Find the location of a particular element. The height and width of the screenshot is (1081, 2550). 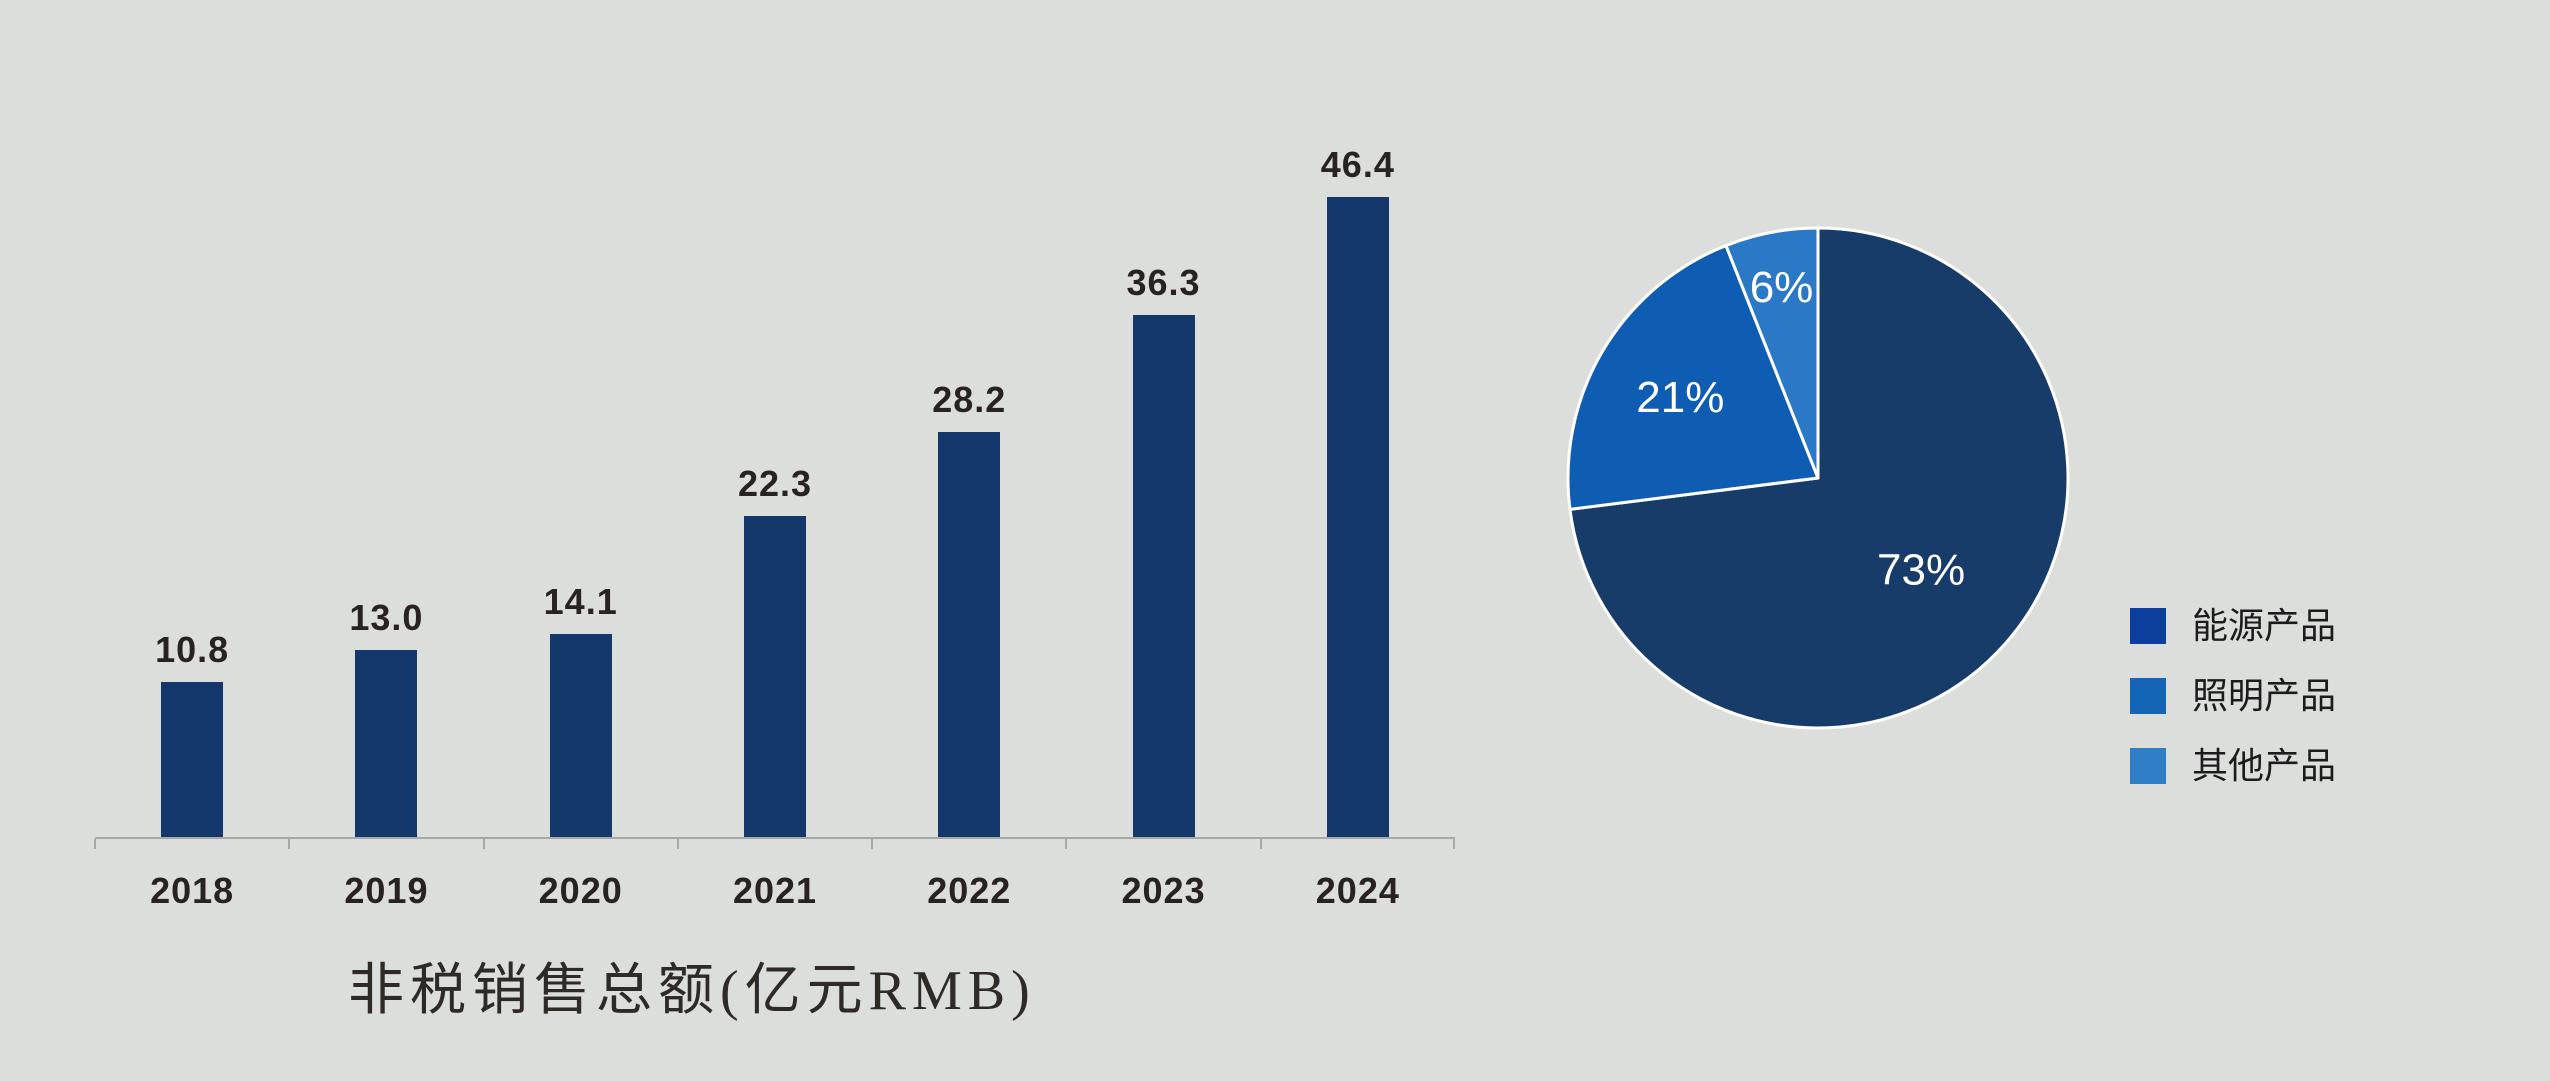

legend-item: 其他产品 is located at coordinates (2233, 766).